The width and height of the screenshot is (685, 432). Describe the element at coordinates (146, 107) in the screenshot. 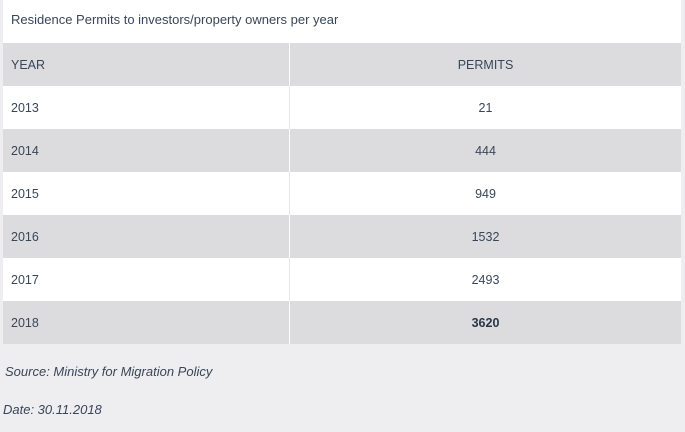

I see `year-cell: 2013` at that location.